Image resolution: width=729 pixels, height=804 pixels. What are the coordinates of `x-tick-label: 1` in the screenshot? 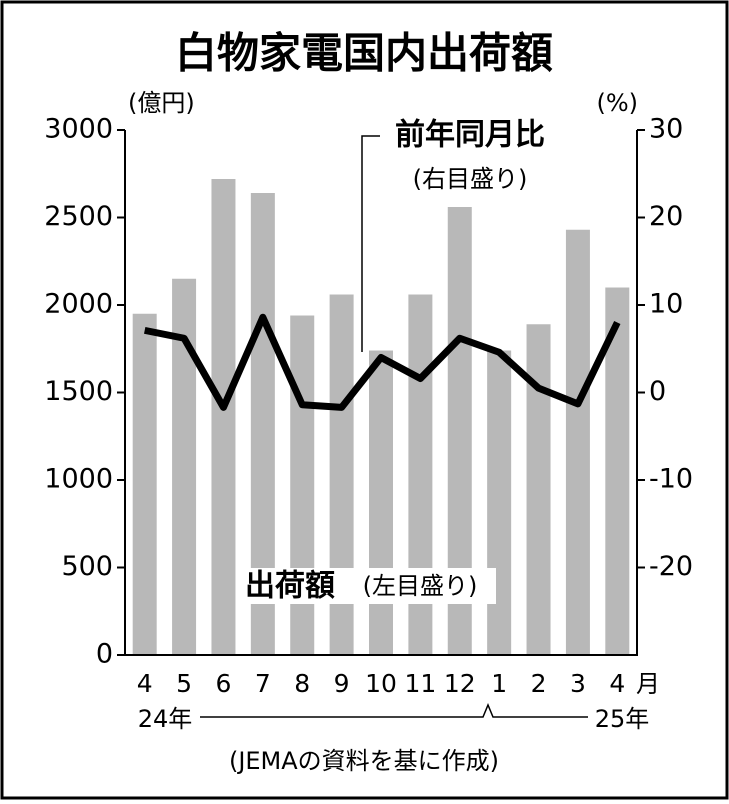 It's located at (499, 683).